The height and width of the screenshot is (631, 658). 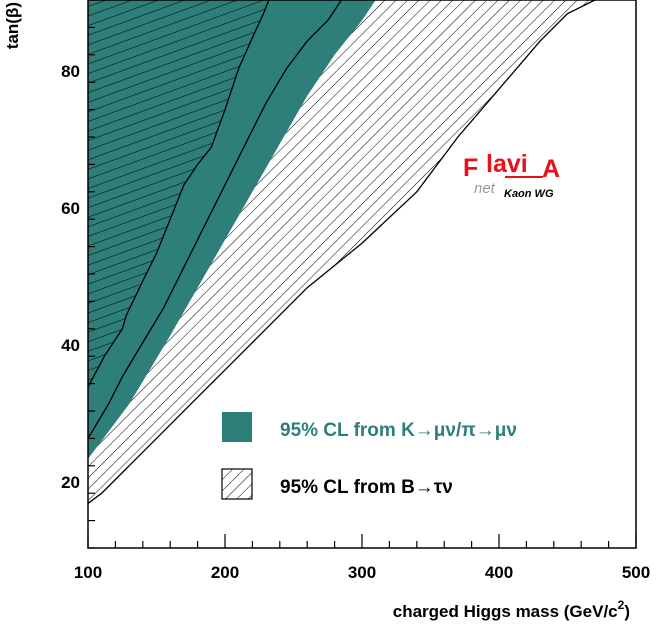 I want to click on logo-letter-a: A, so click(x=551, y=169).